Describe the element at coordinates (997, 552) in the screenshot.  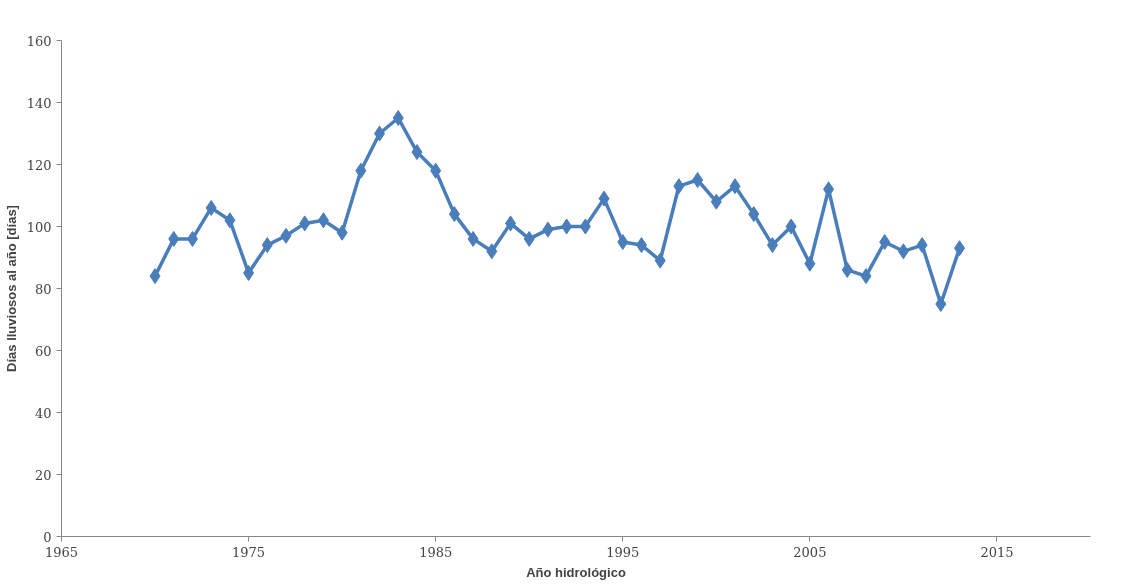
I see `x-tick-label: 2015` at that location.